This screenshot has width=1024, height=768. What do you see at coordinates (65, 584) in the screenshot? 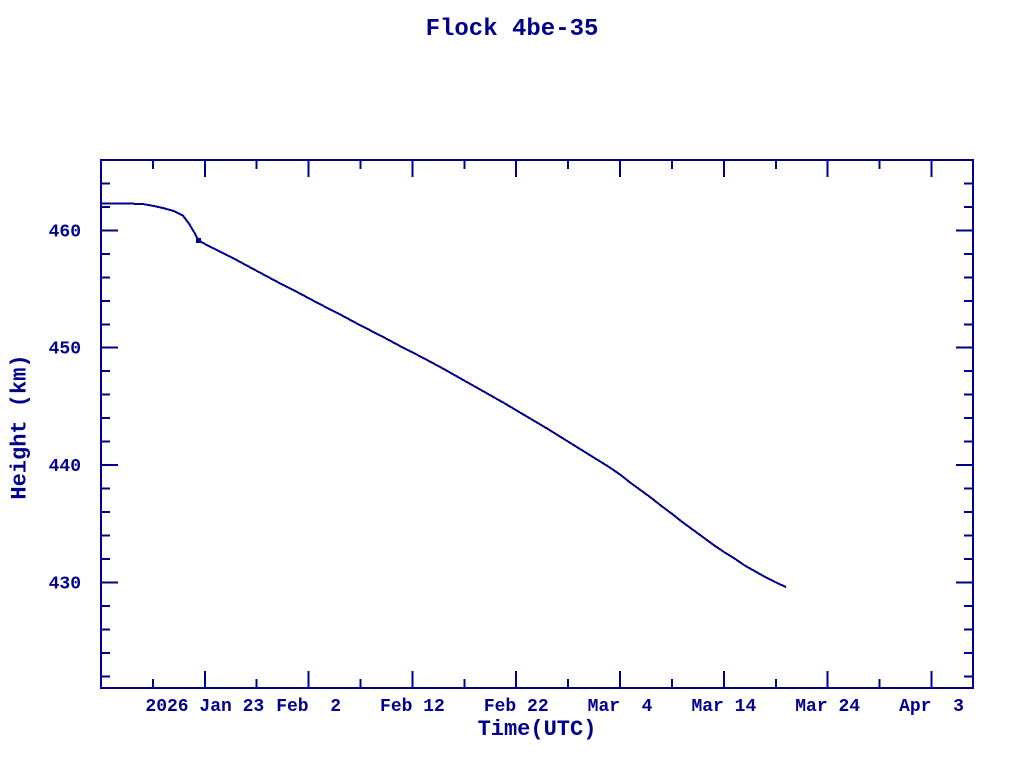
I see `y-tick-label: 430` at bounding box center [65, 584].